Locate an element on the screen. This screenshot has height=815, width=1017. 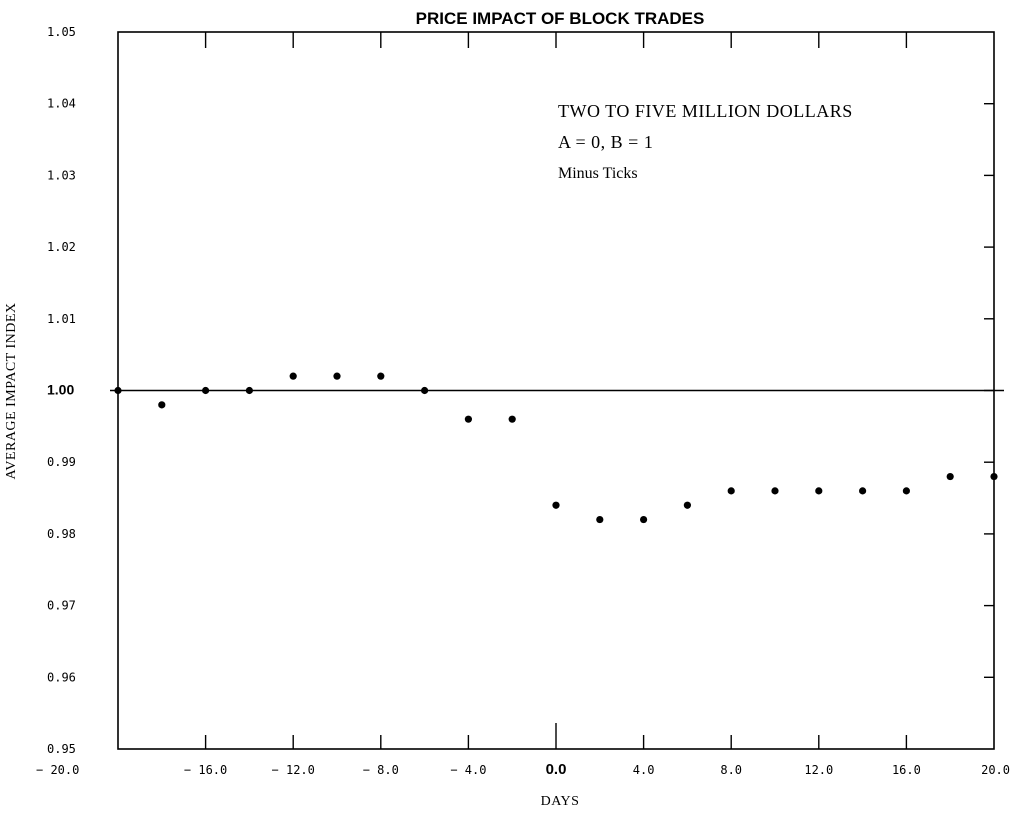
x-axis-label: DAYS is located at coordinates (560, 801).